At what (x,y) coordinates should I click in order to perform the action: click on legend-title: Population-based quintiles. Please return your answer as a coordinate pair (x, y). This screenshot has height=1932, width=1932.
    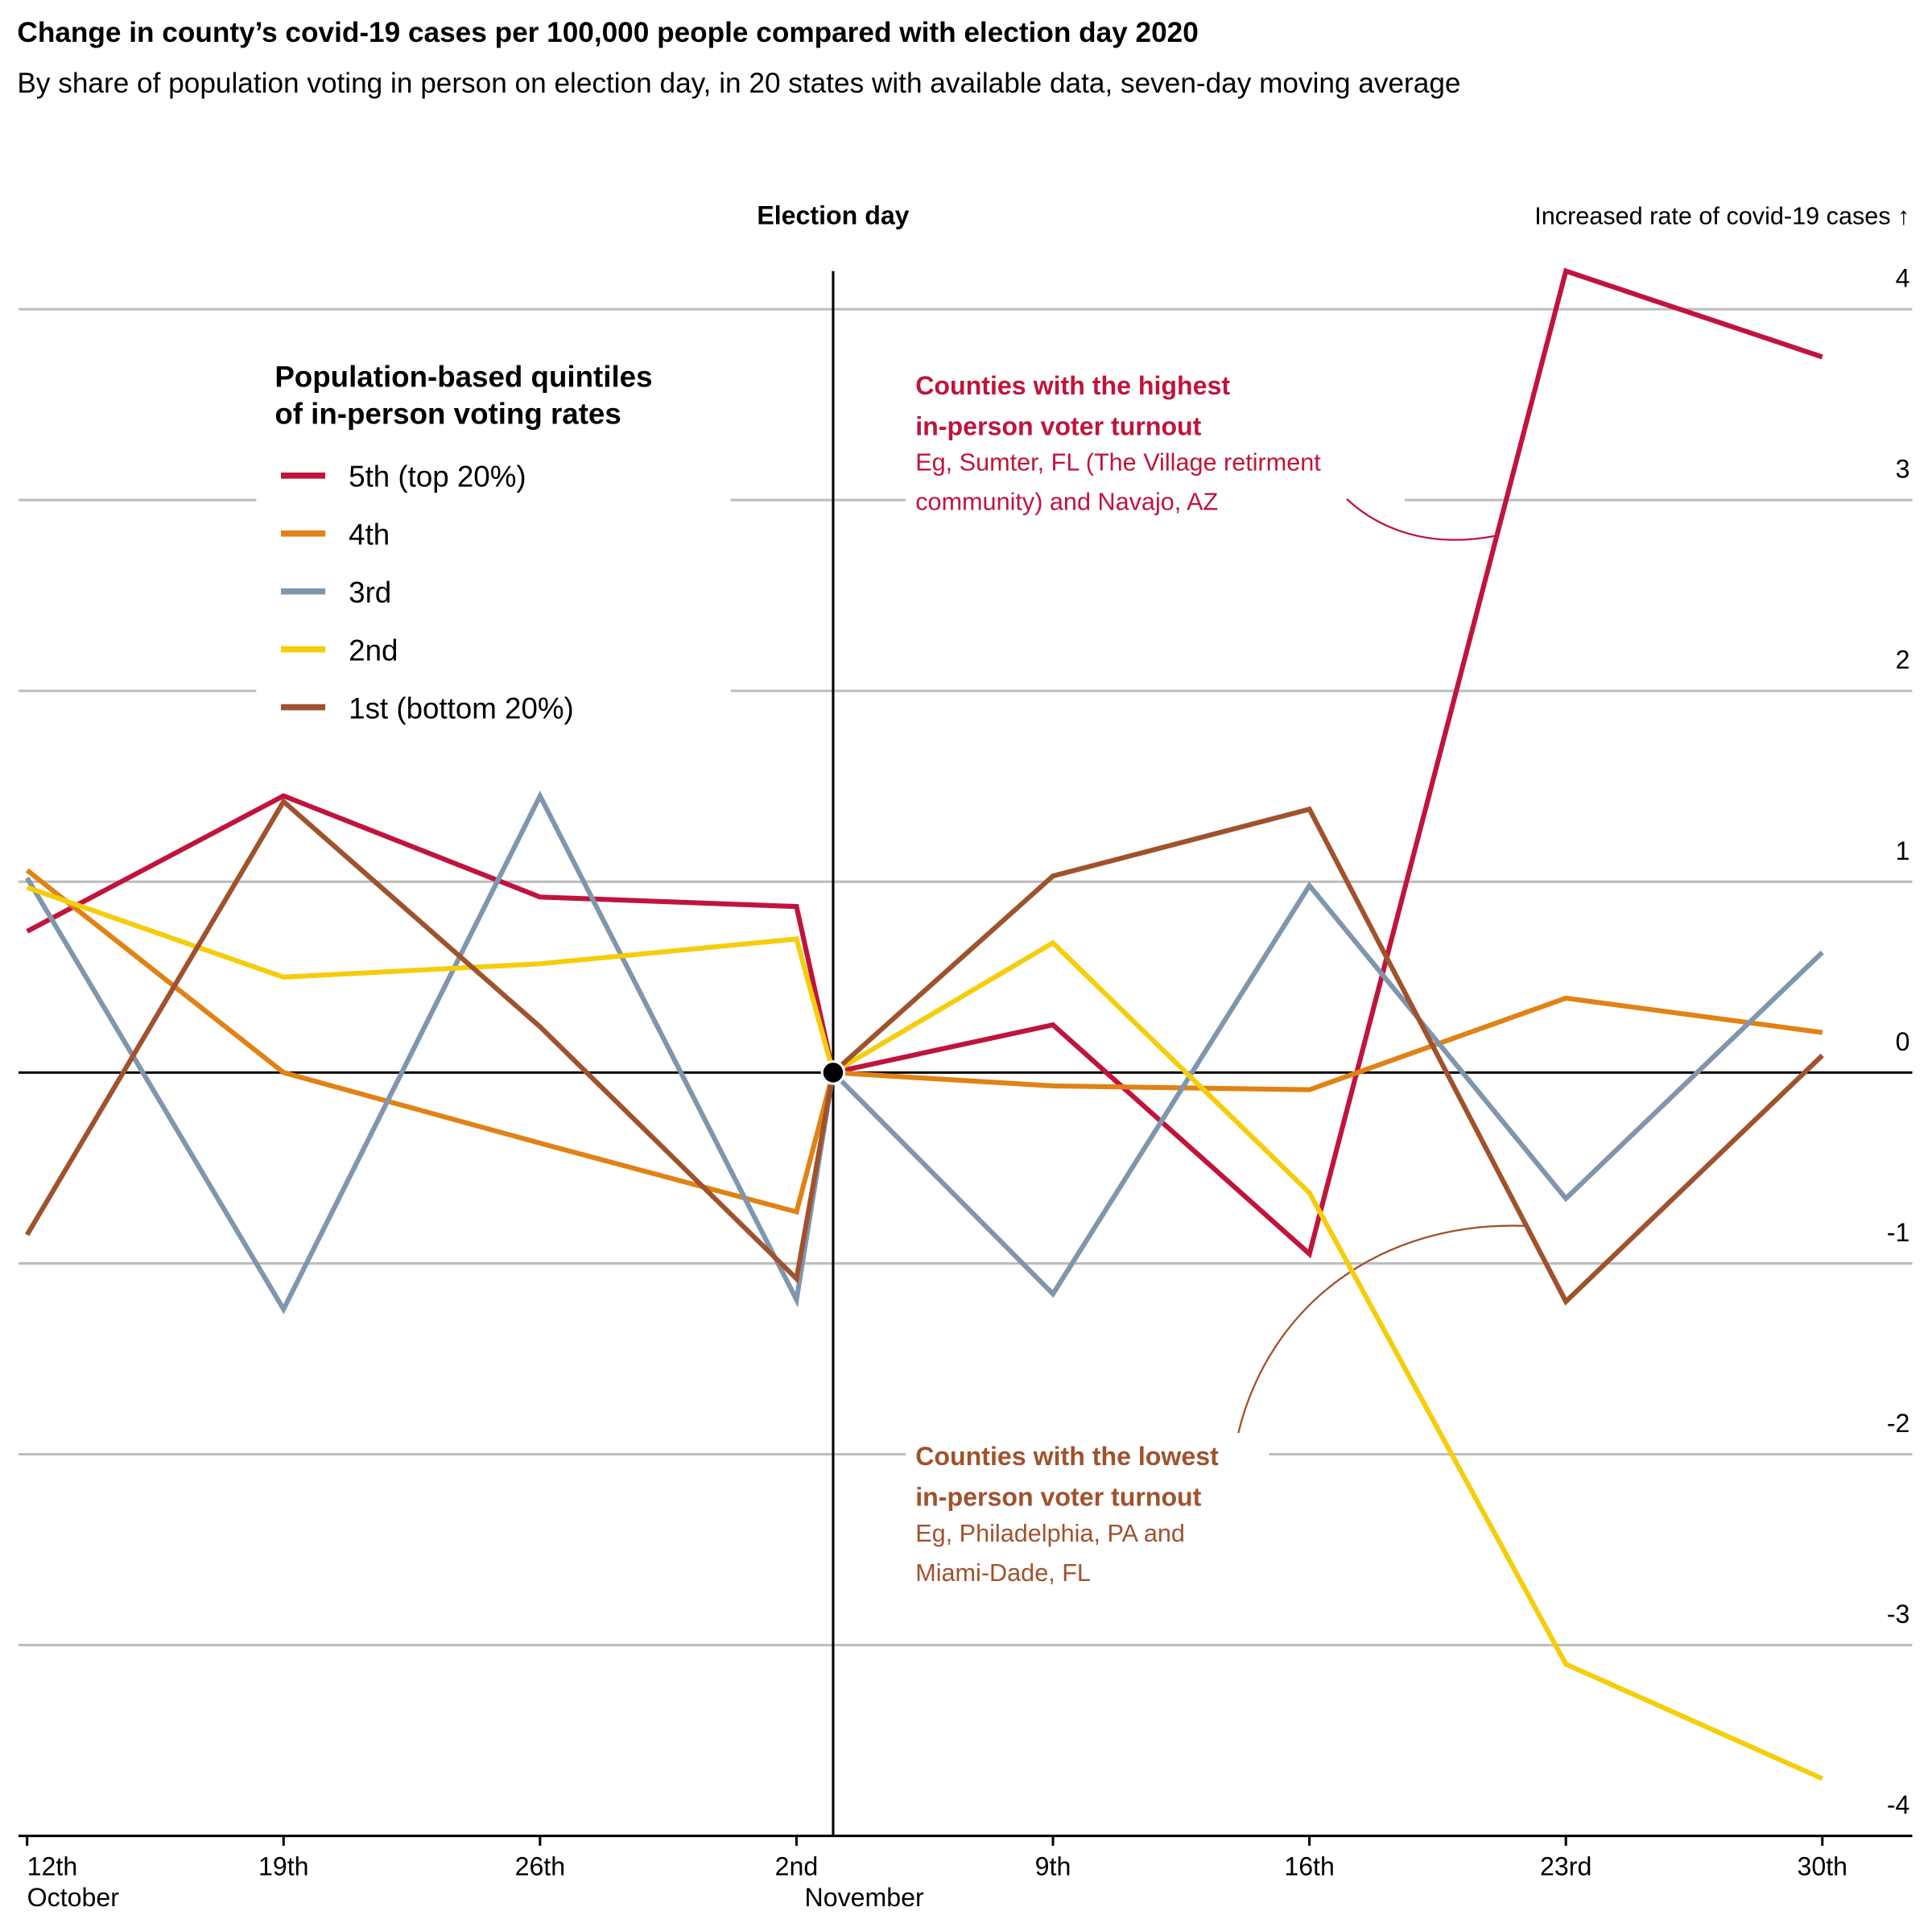
    Looking at the image, I should click on (463, 377).